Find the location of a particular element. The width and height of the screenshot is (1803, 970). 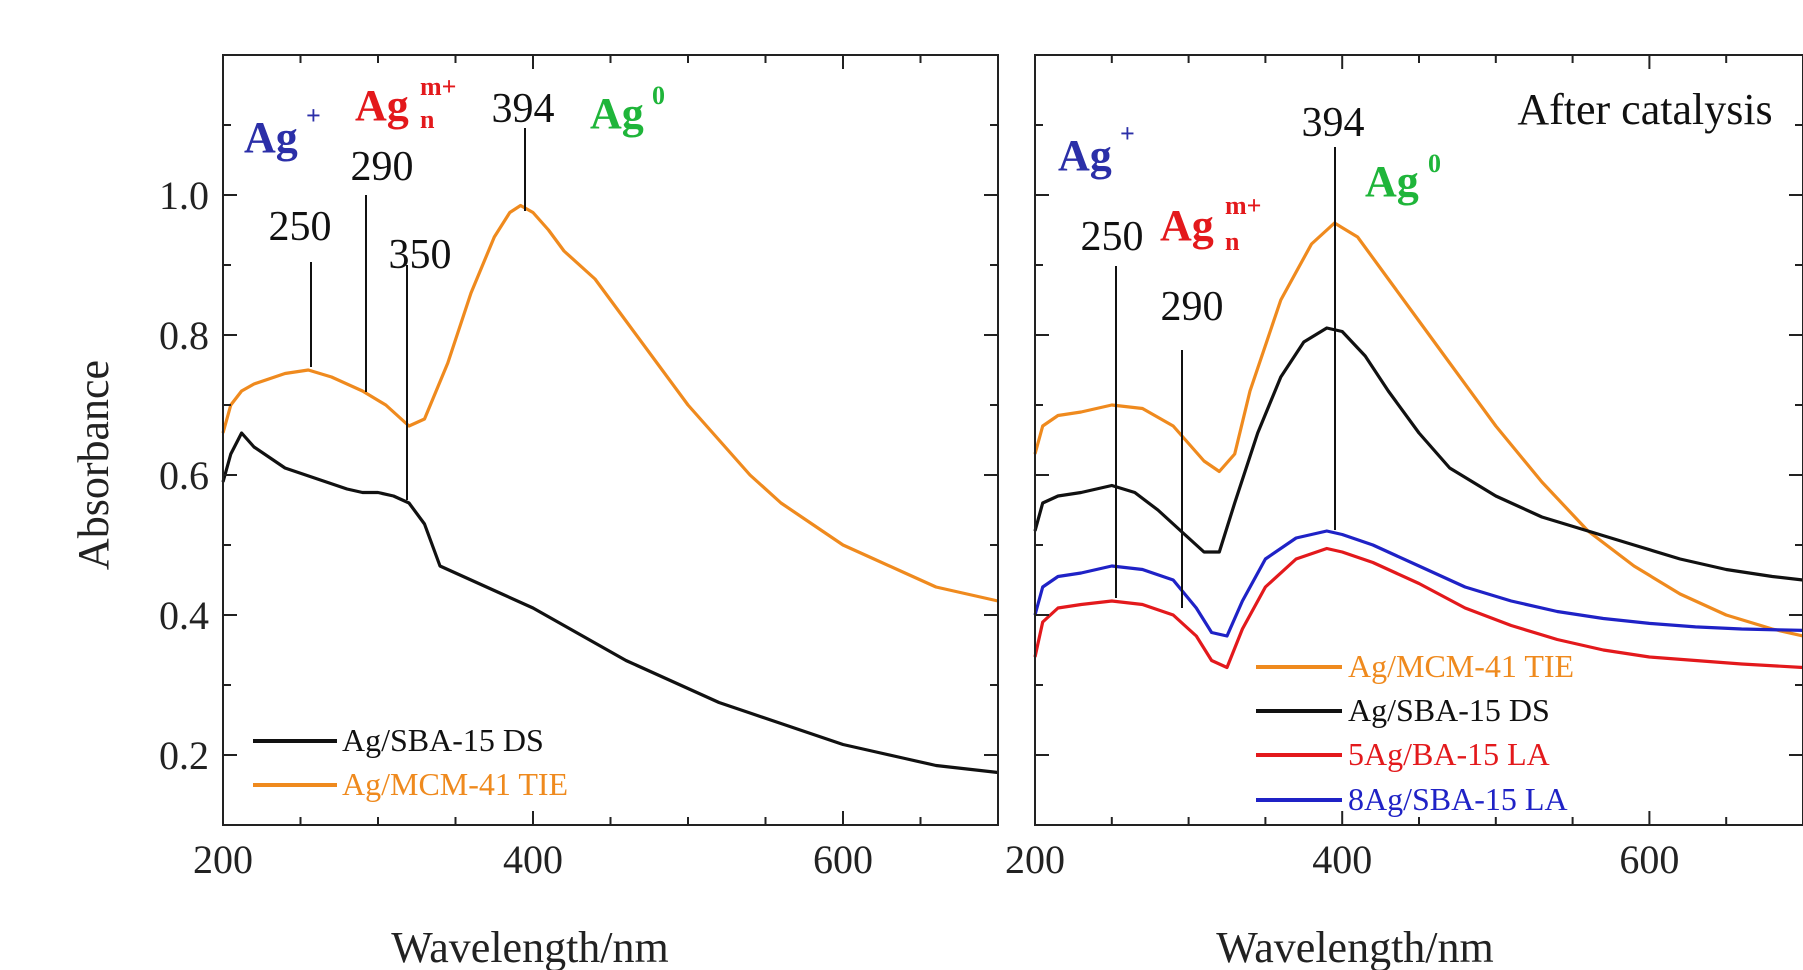

x-tick-label-600-after: 600 is located at coordinates (1649, 859).